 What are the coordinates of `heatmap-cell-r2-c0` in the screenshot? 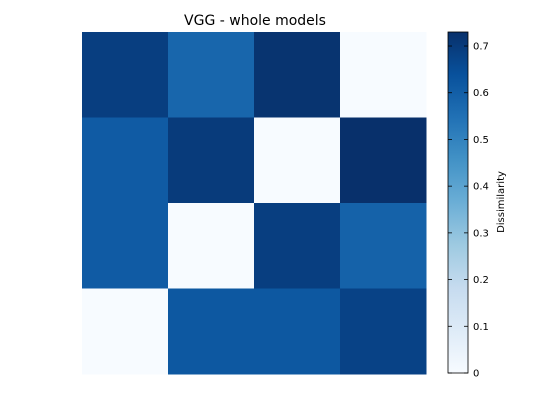 It's located at (125, 246).